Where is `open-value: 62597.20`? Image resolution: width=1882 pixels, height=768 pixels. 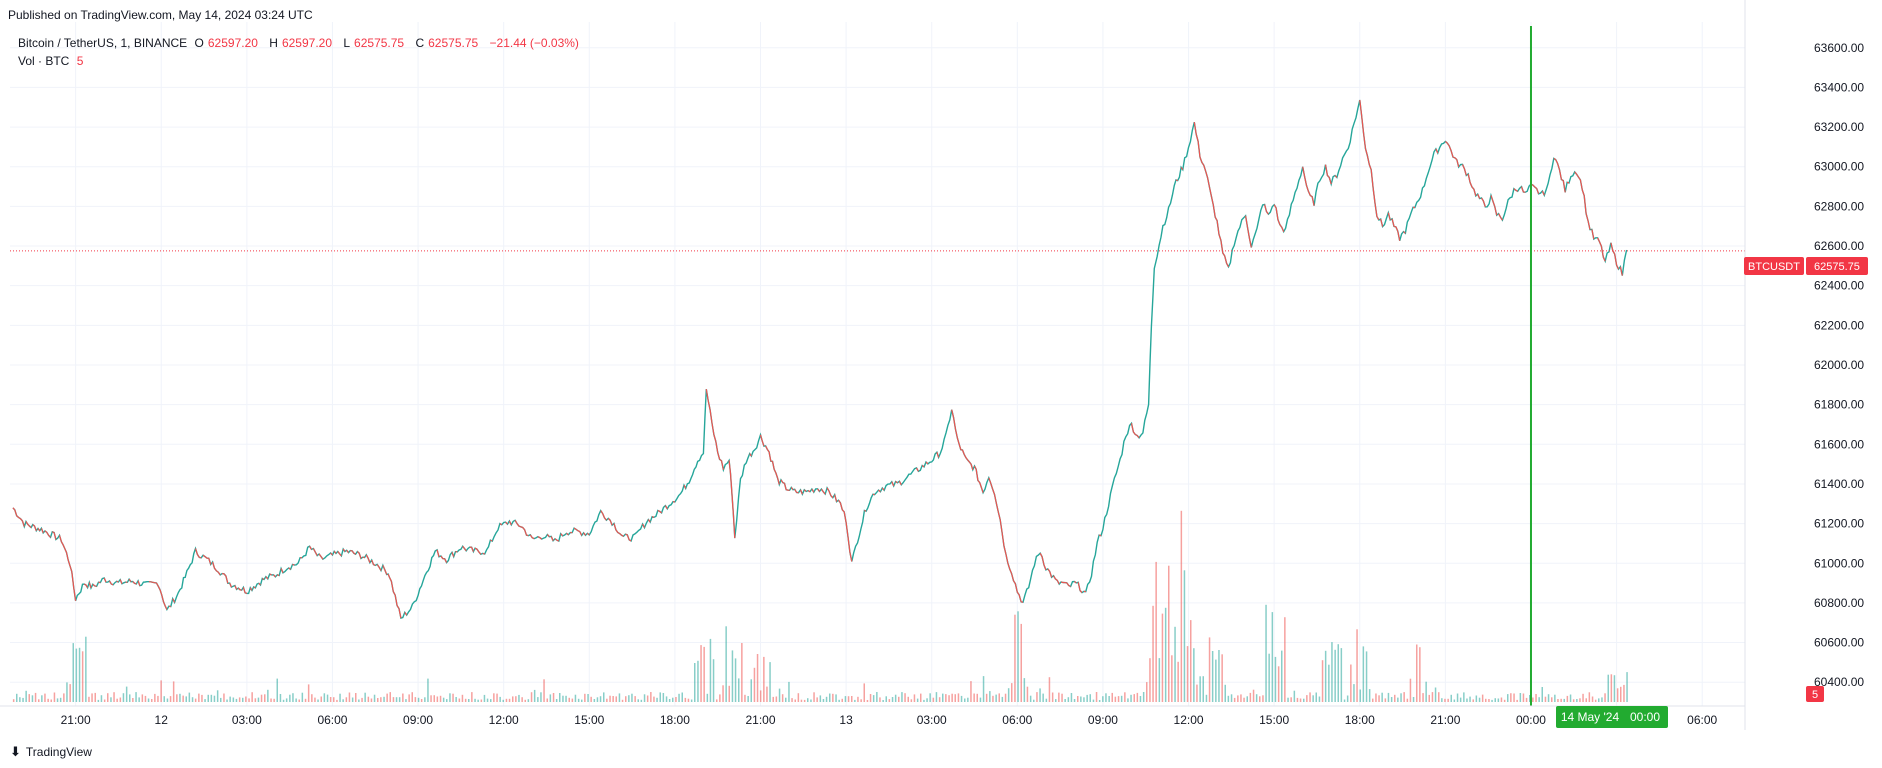
open-value: 62597.20 is located at coordinates (232, 43).